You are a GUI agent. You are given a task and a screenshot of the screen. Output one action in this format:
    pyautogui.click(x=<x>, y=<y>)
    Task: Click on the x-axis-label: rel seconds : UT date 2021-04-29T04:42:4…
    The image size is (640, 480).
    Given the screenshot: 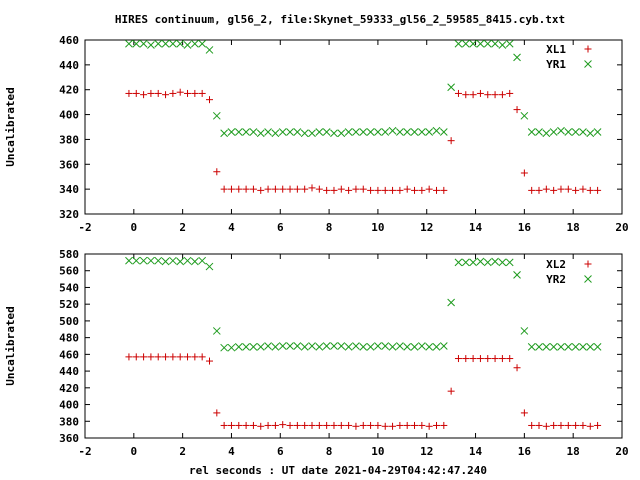 What is the action you would take?
    pyautogui.click(x=338, y=470)
    